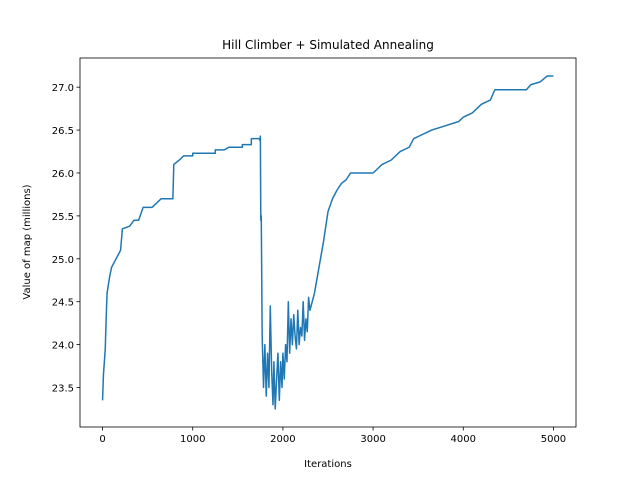  What do you see at coordinates (63, 174) in the screenshot?
I see `y-tick-label: 26.0` at bounding box center [63, 174].